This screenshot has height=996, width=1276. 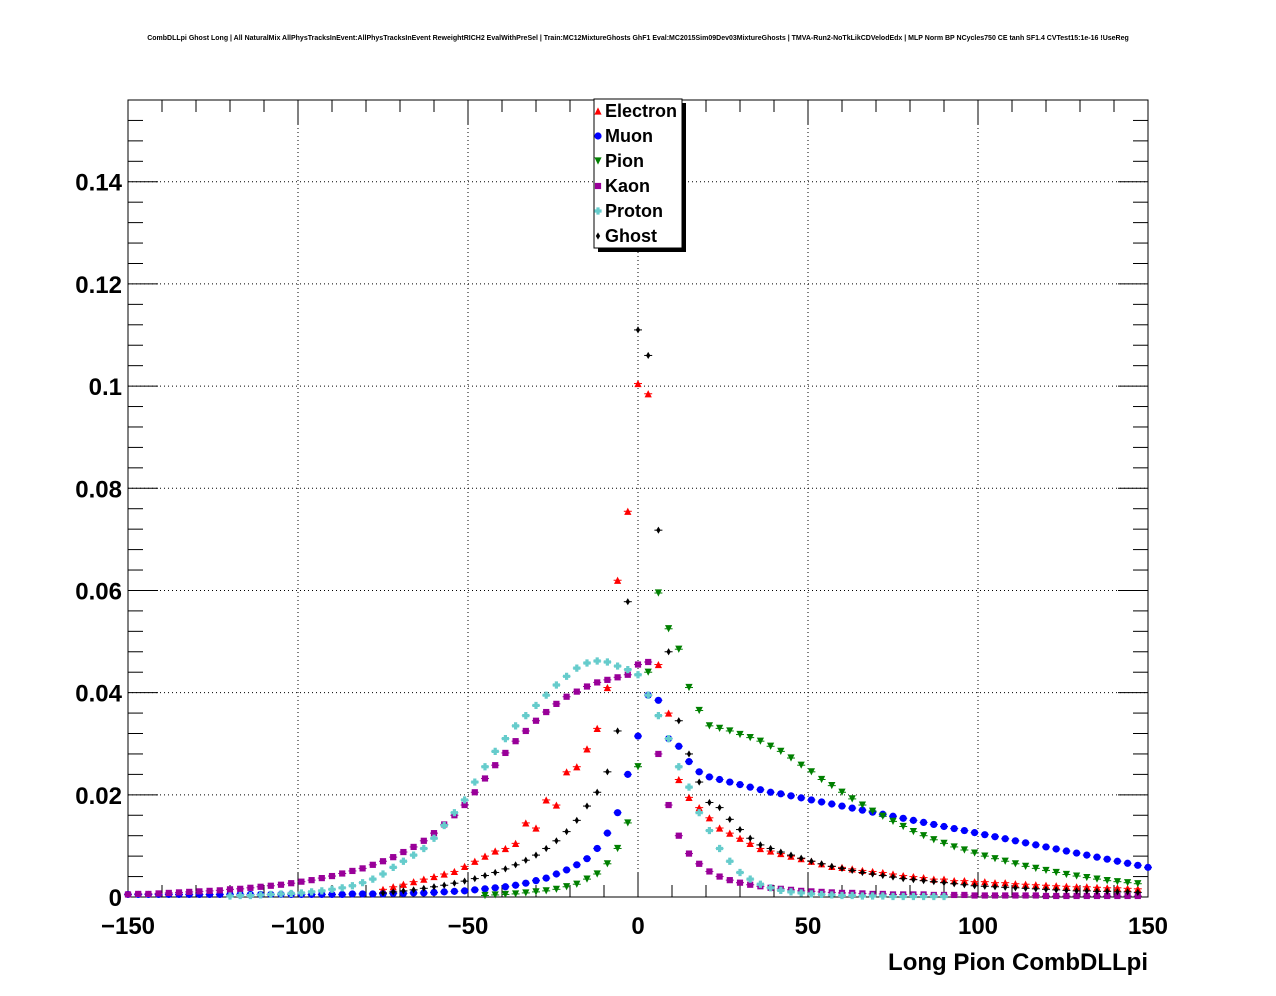 What do you see at coordinates (98, 183) in the screenshot?
I see `y-tick-label: 0.14` at bounding box center [98, 183].